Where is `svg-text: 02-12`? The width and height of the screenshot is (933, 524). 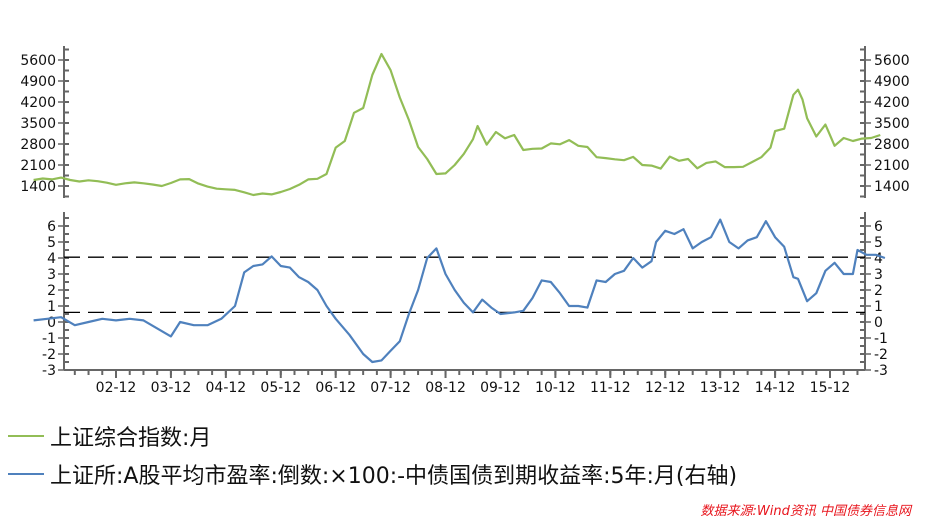 svg-text: 02-12 is located at coordinates (116, 388).